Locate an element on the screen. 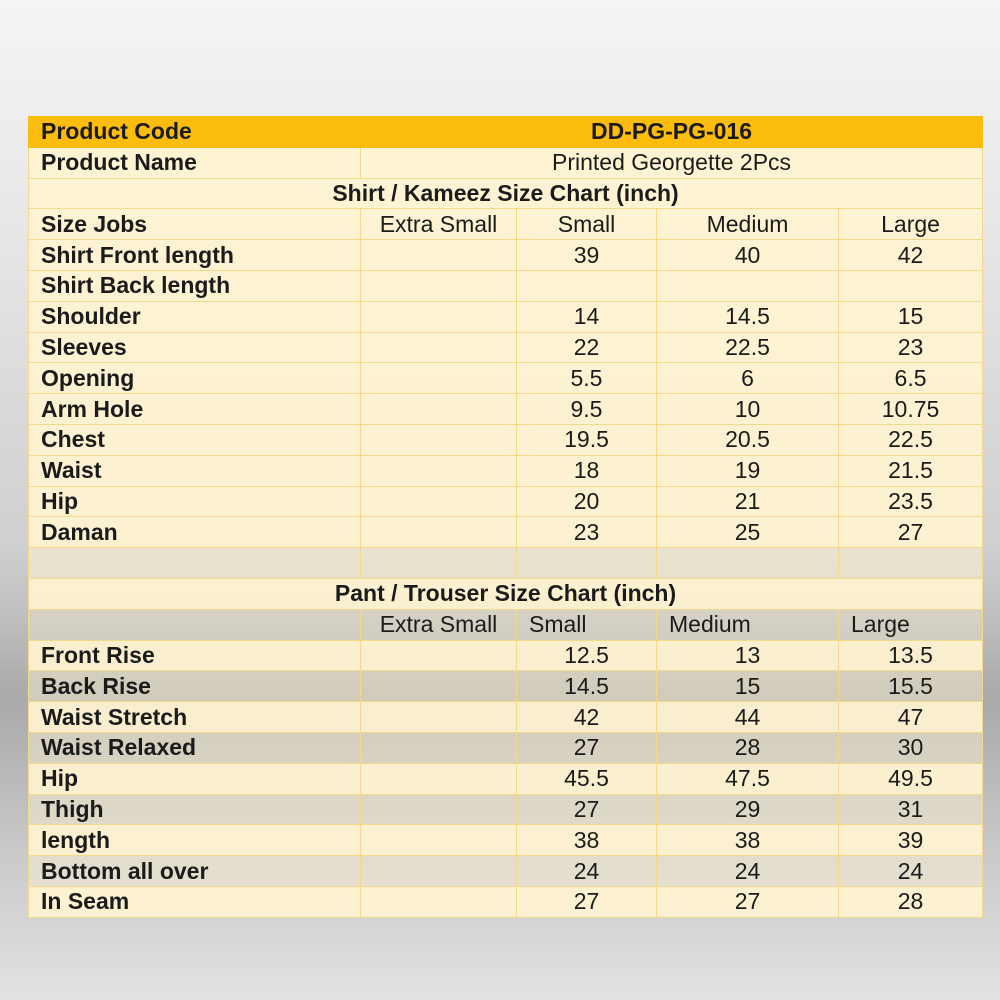  table-row: Shirt Back length is located at coordinates (506, 285).